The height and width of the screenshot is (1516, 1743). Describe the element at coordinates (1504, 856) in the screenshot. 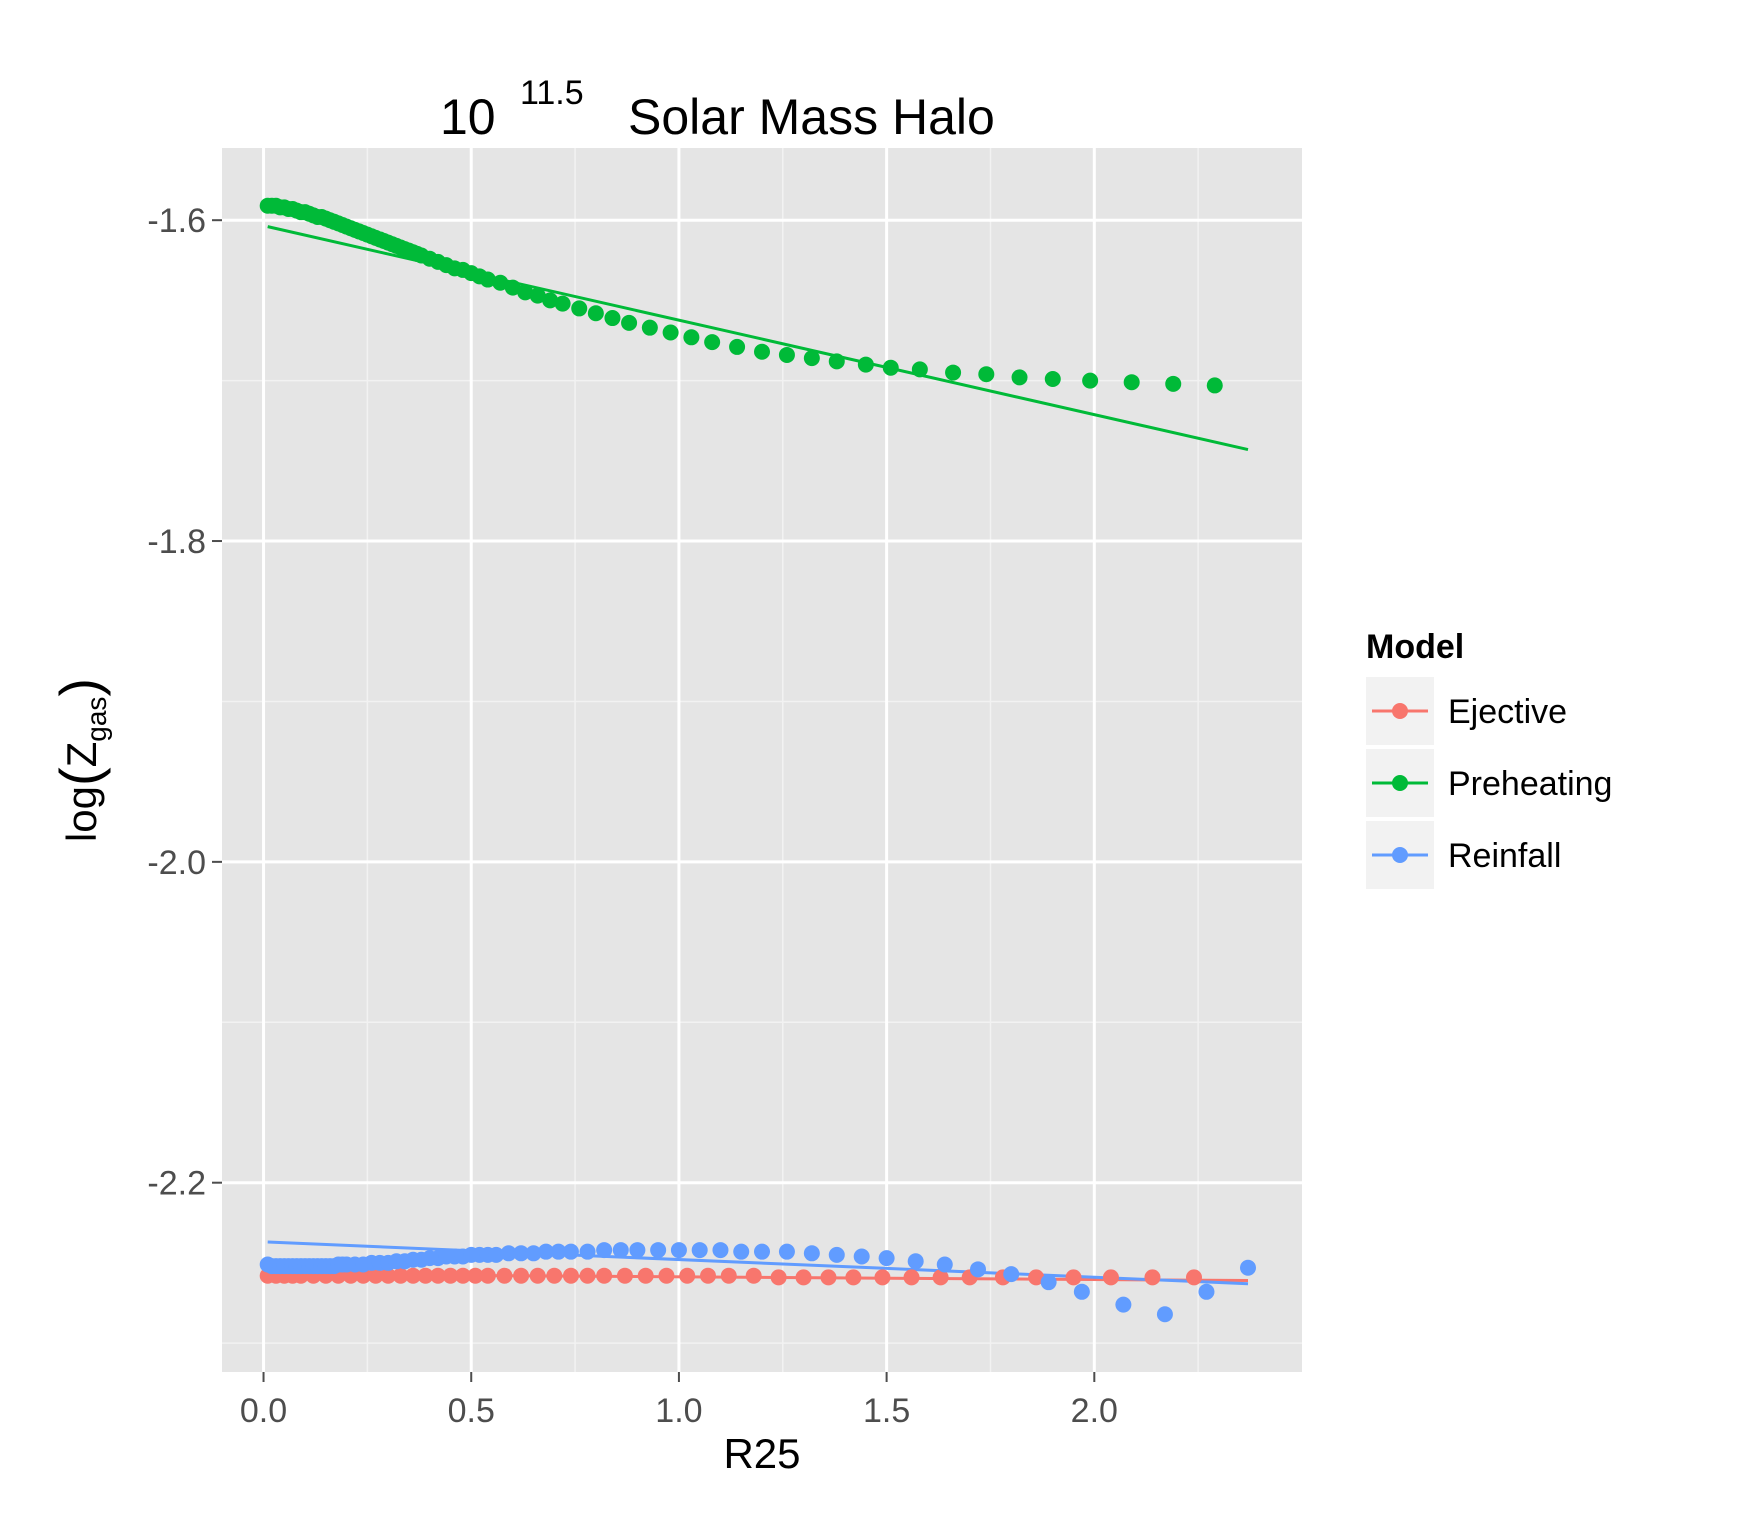

I see `legend-label-reinfall: Reinfall` at that location.